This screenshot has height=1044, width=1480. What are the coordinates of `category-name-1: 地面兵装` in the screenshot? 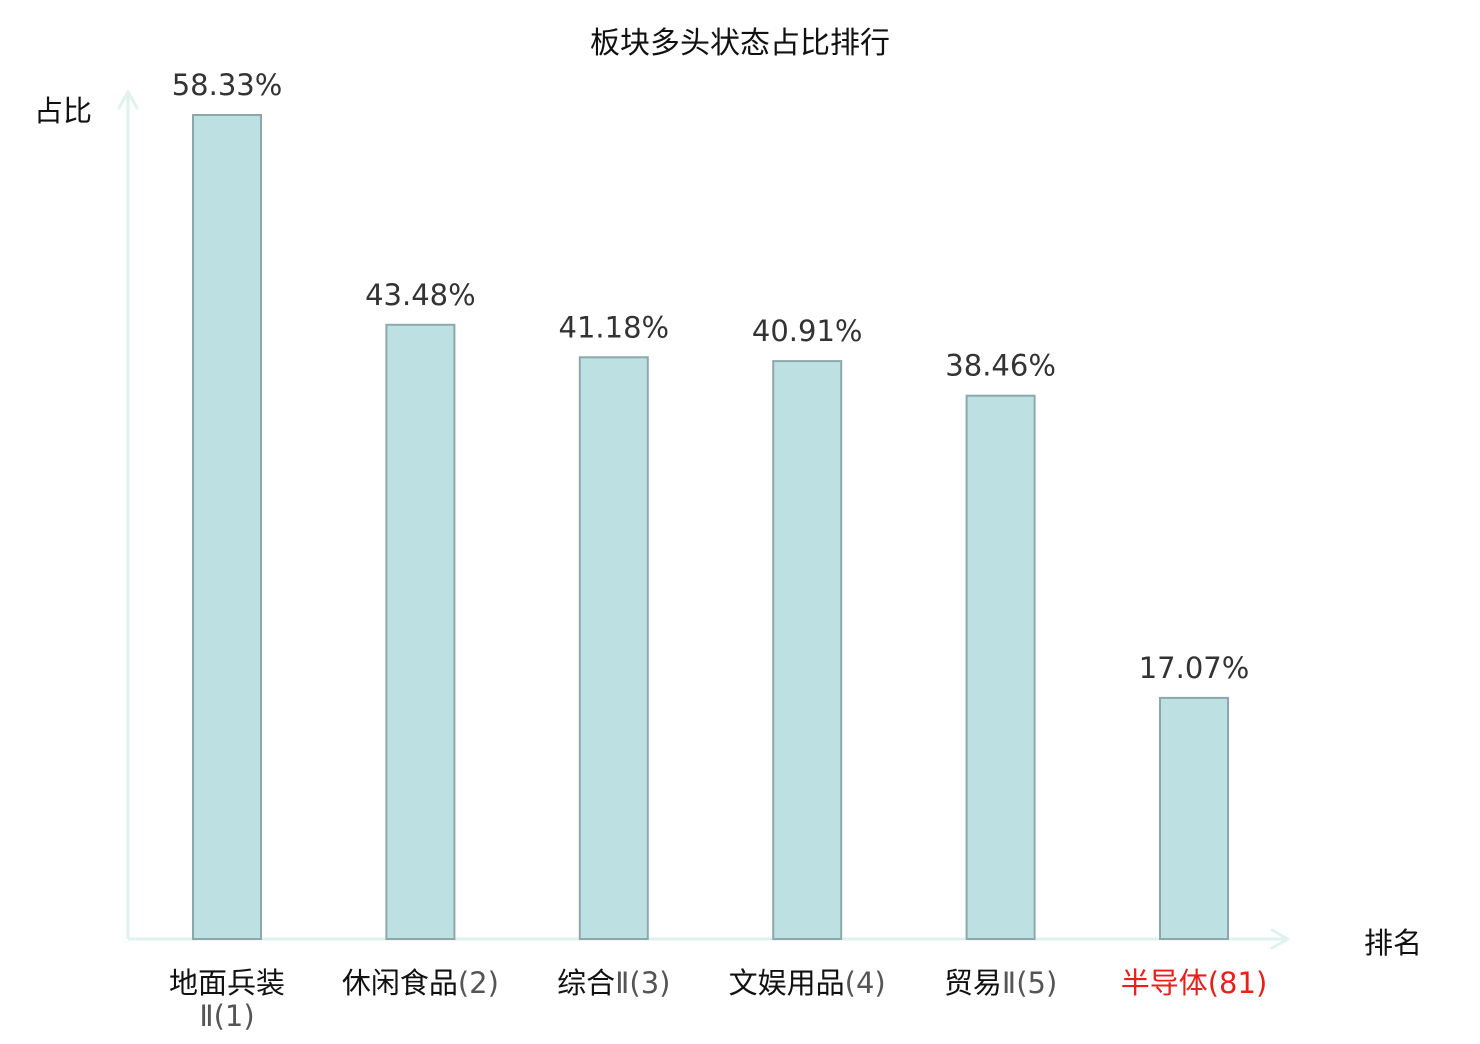 It's located at (227, 983).